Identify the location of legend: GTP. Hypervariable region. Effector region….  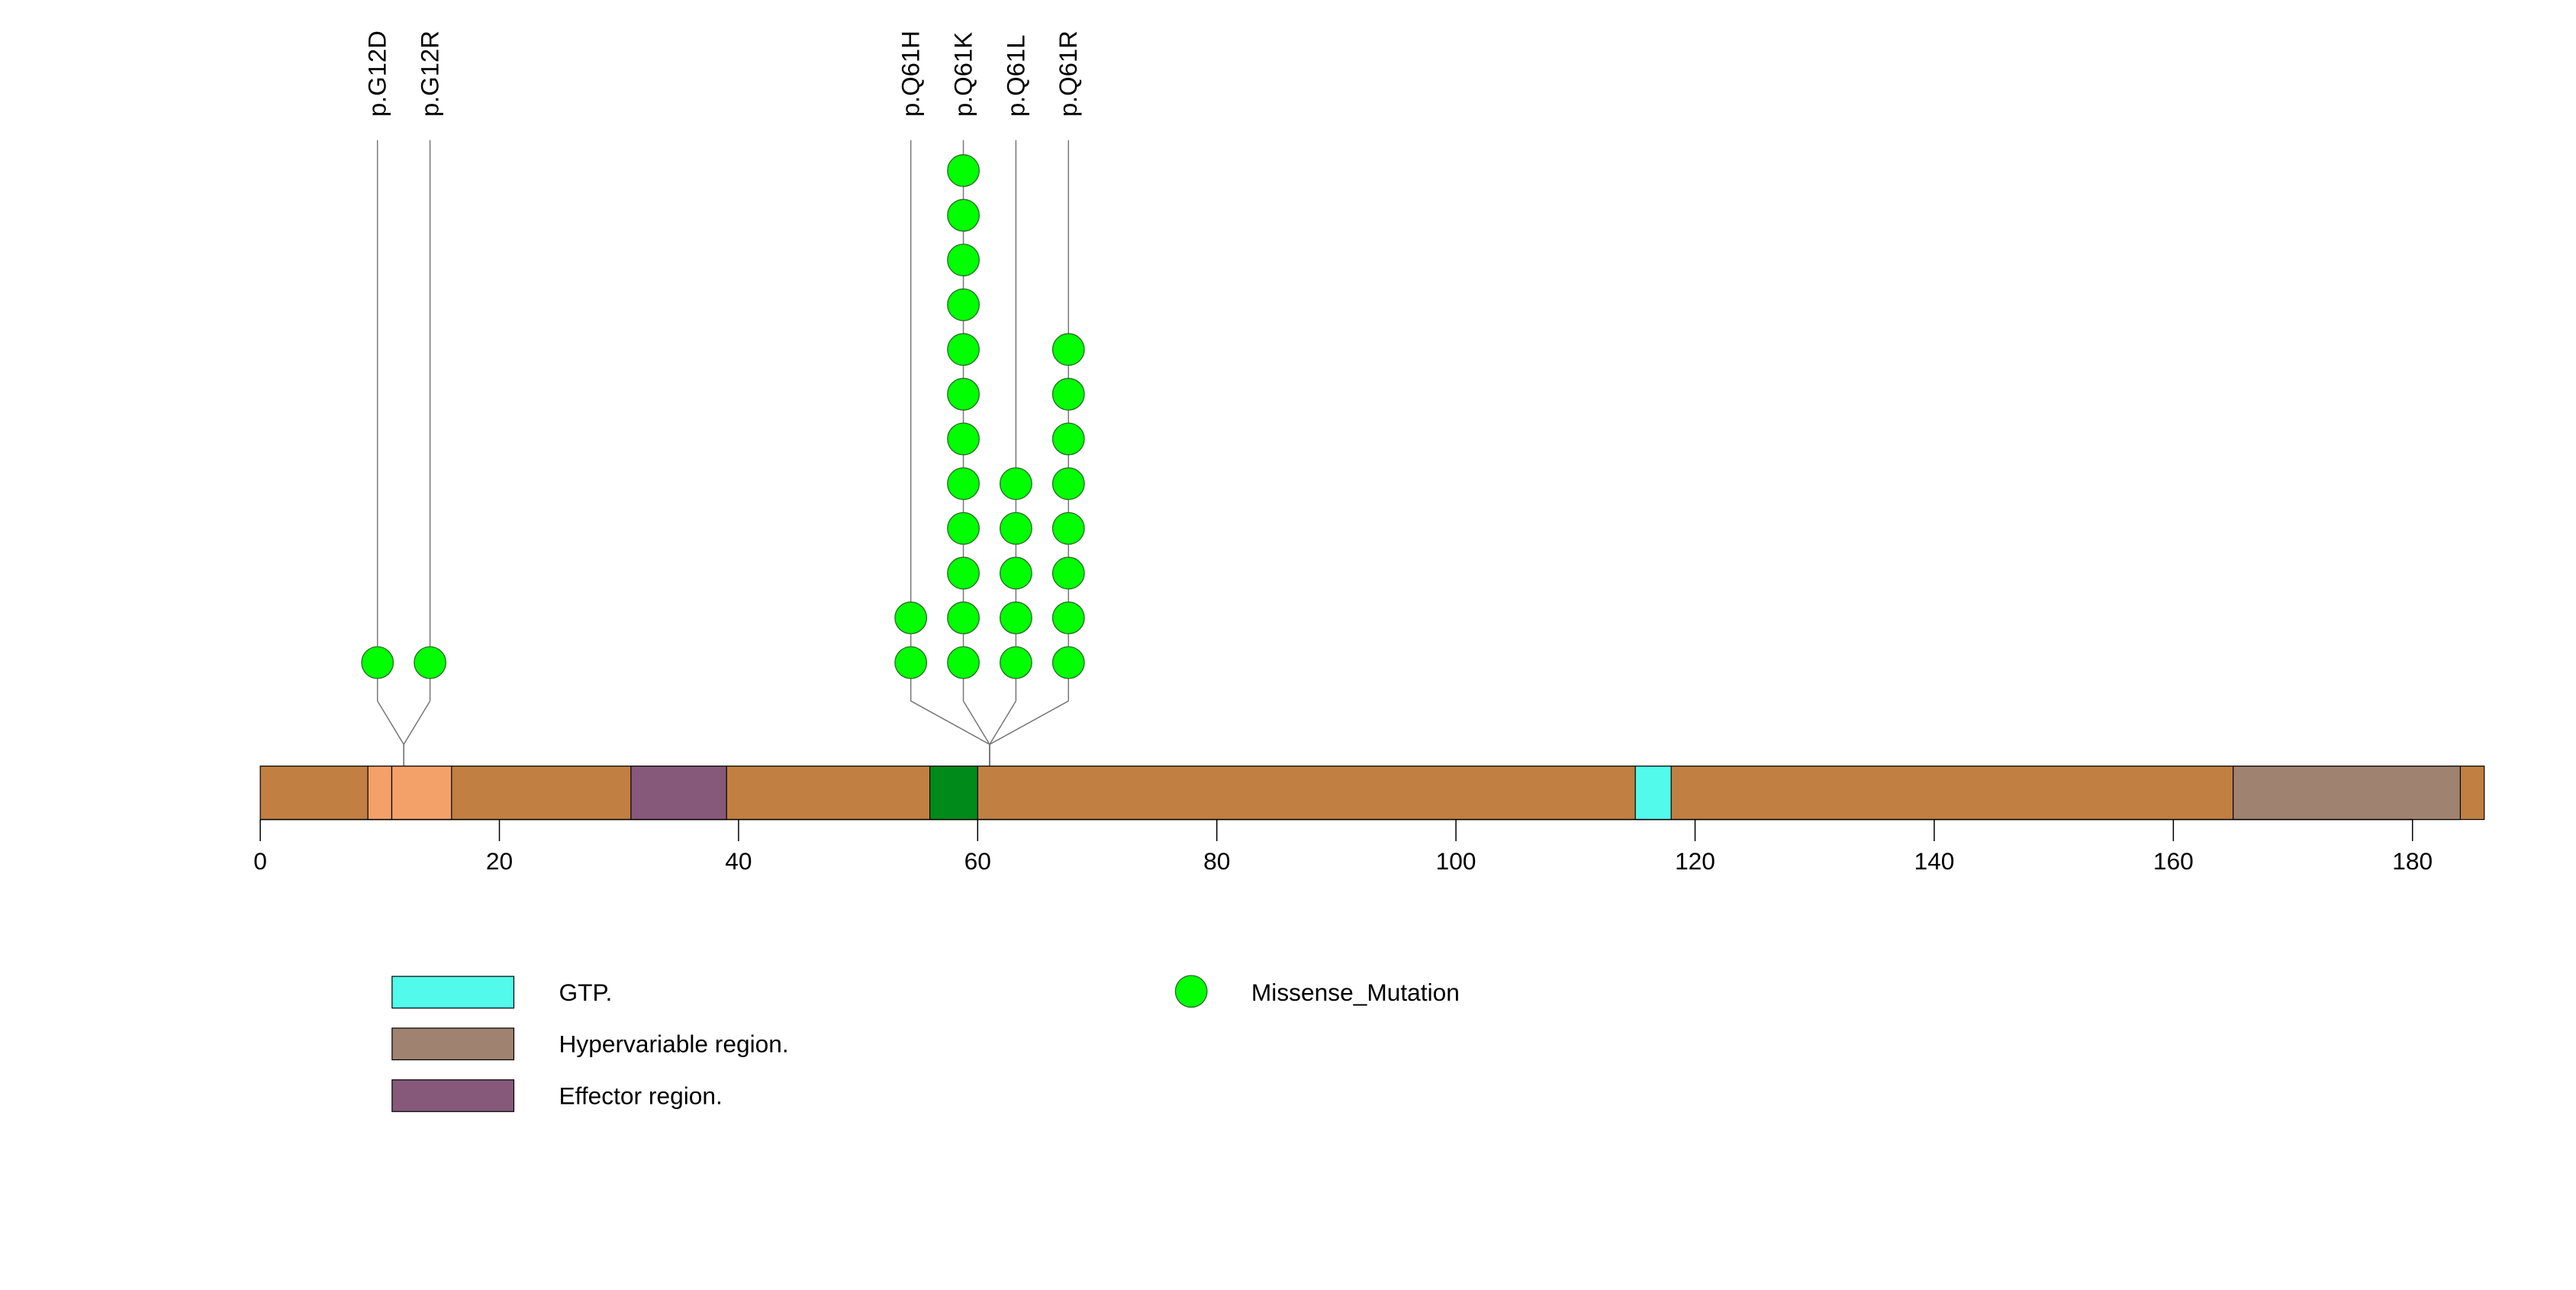
(925, 1043).